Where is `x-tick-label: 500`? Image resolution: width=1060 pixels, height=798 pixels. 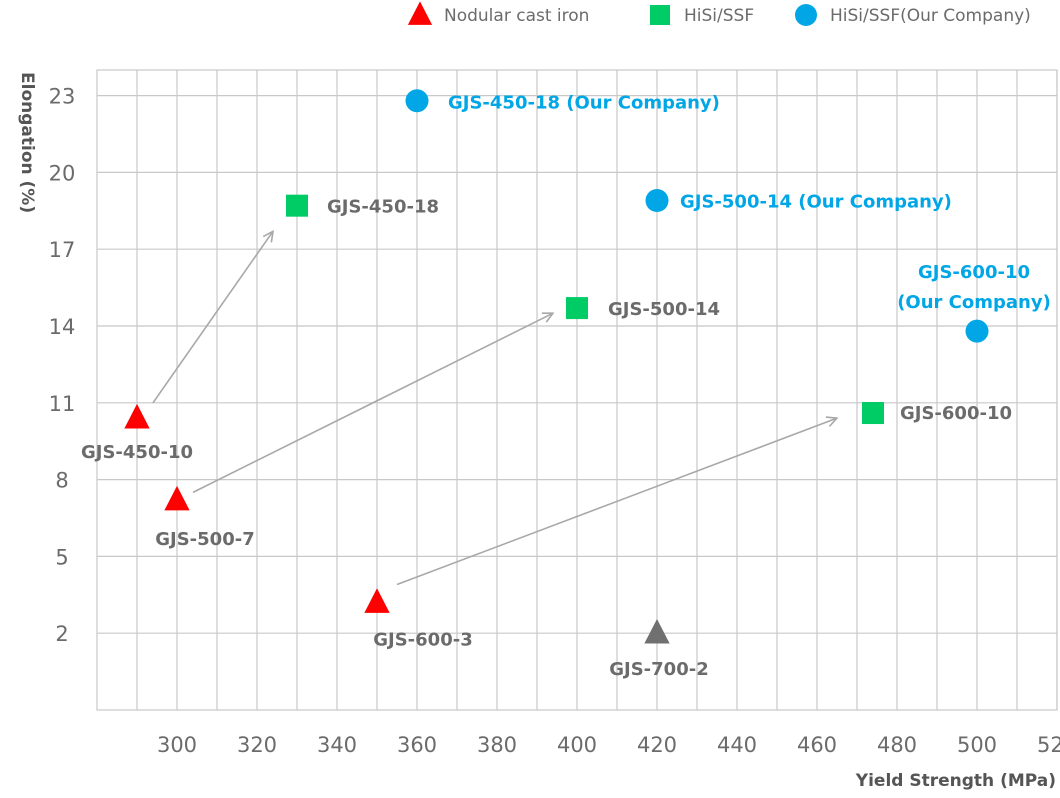 x-tick-label: 500 is located at coordinates (977, 745).